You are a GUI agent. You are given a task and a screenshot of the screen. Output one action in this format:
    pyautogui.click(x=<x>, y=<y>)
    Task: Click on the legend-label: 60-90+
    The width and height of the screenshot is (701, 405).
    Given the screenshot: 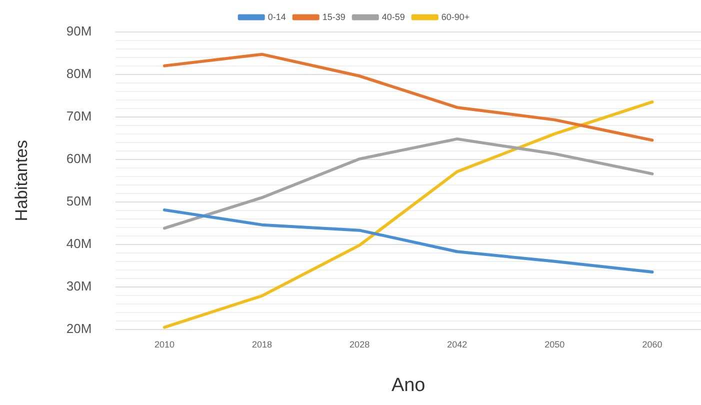 What is the action you would take?
    pyautogui.click(x=455, y=17)
    